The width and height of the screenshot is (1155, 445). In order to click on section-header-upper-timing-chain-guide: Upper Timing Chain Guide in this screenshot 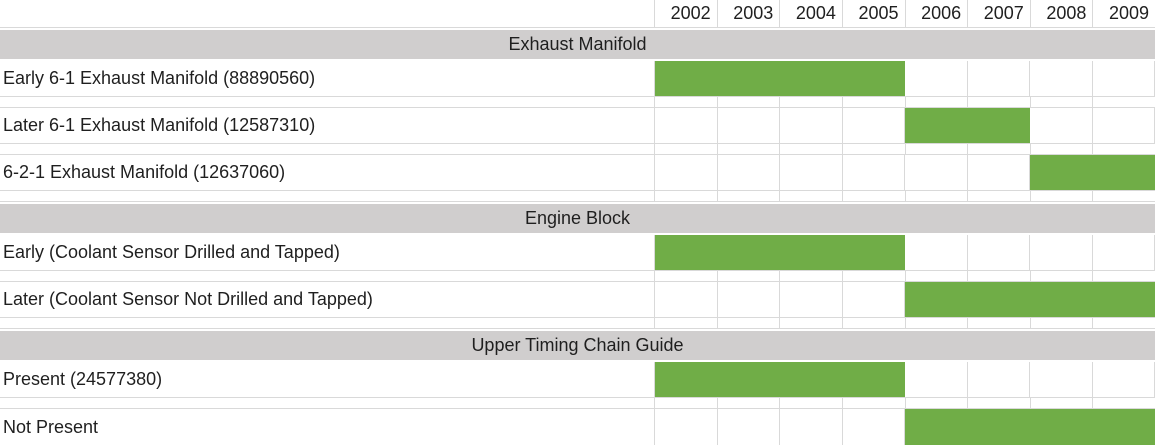, I will do `click(577, 345)`.